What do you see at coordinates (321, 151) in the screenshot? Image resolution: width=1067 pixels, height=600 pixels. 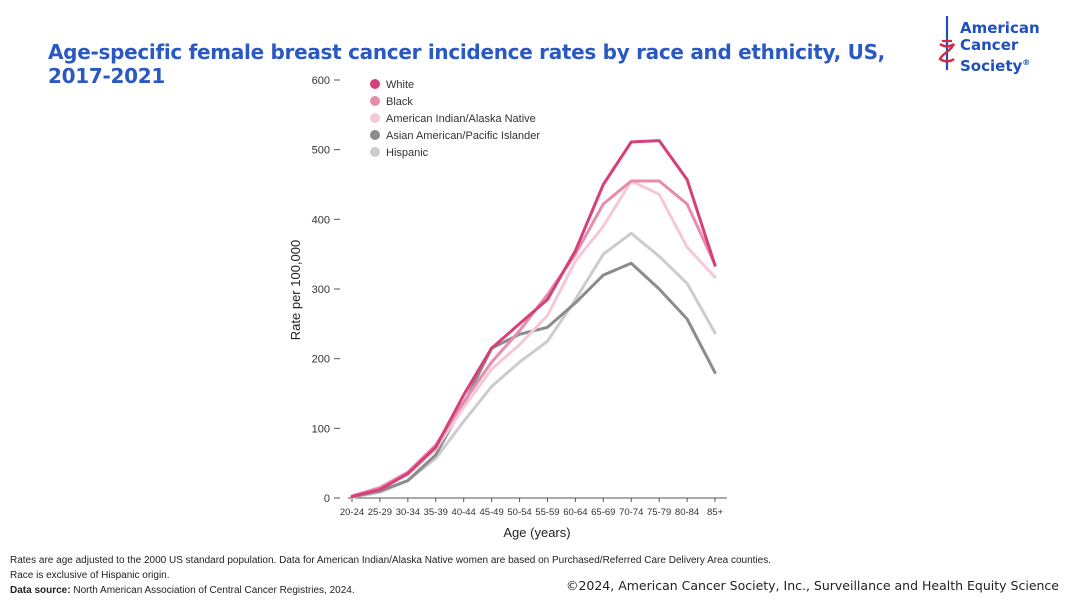 I see `y-tick-label: 500` at bounding box center [321, 151].